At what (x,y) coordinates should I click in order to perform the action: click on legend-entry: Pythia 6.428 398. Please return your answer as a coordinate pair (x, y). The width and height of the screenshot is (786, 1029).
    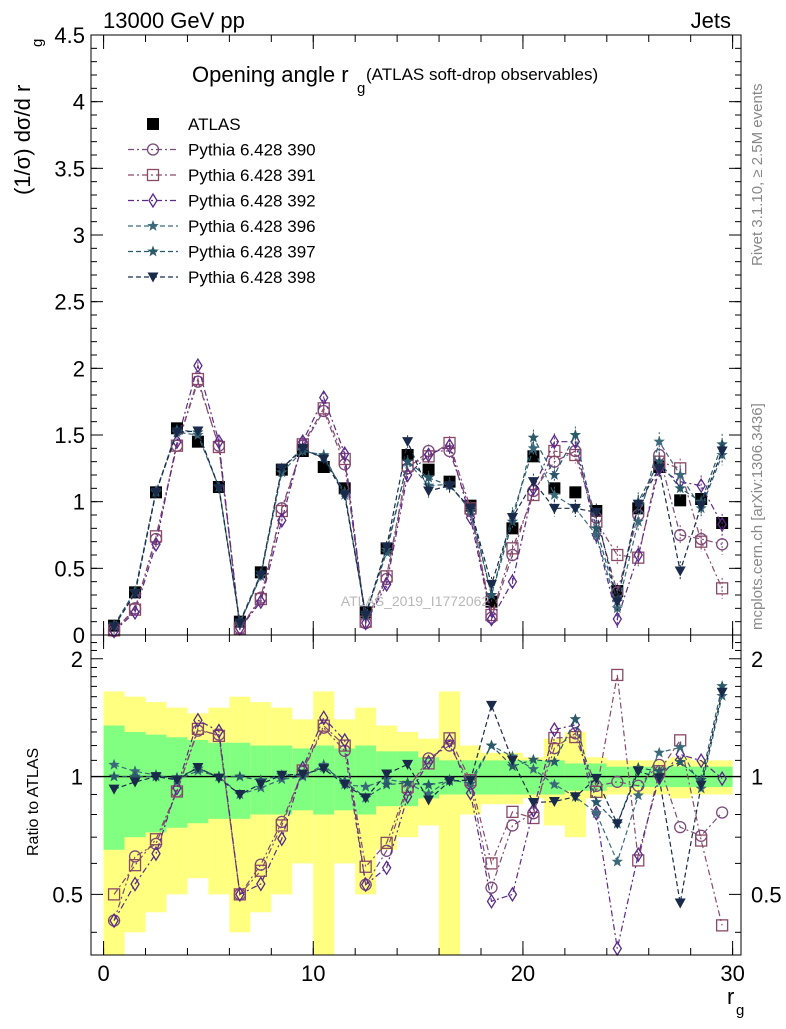
    Looking at the image, I should click on (222, 277).